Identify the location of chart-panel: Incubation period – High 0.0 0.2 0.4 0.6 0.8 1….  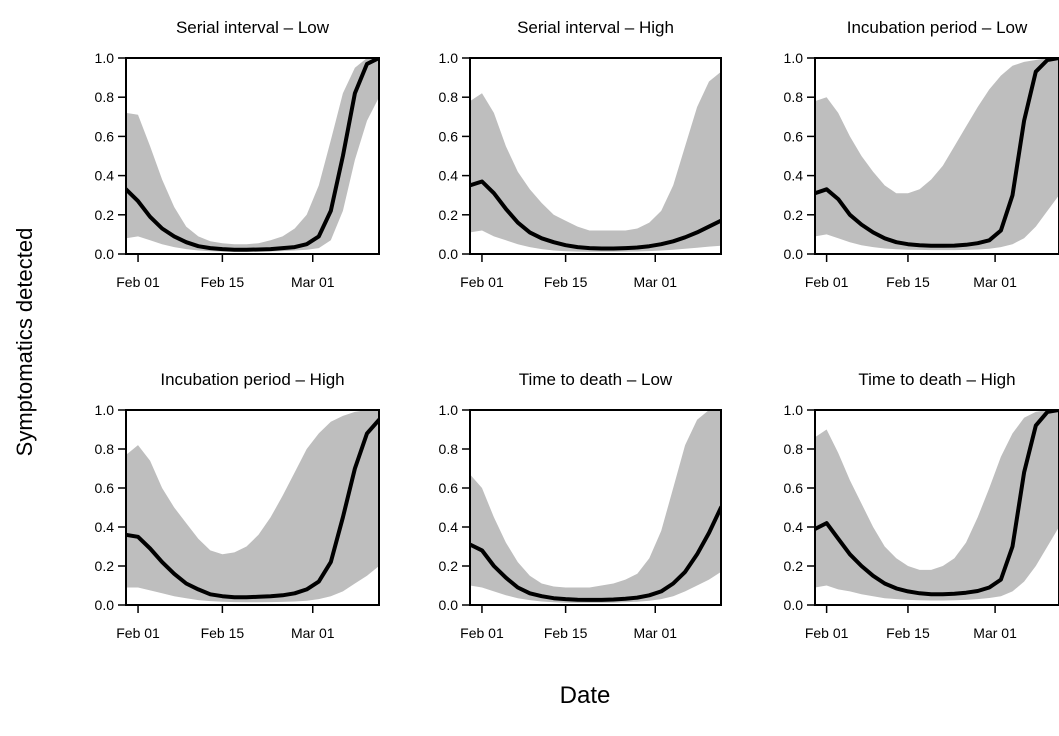
(237, 505).